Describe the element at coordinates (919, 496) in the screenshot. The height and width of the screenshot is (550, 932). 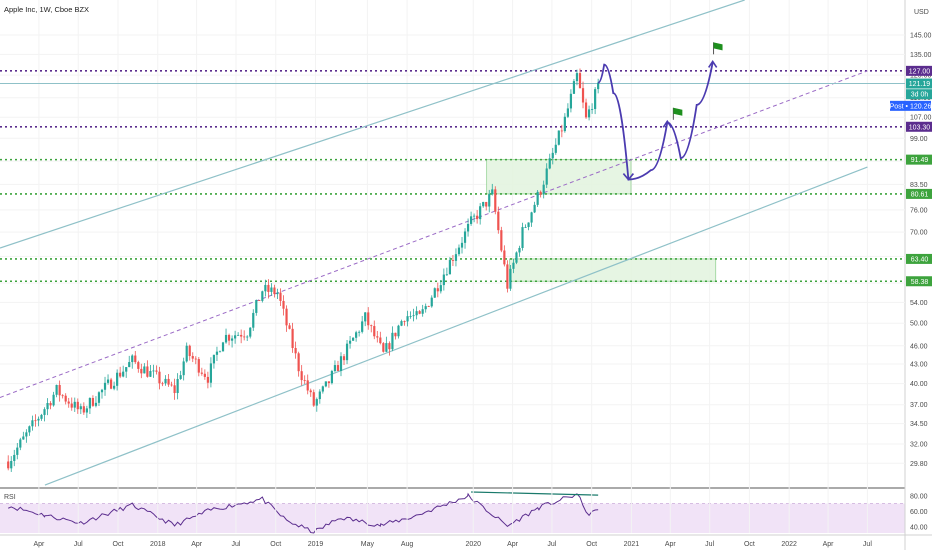
I see `rsi-tick-label: 80.00` at that location.